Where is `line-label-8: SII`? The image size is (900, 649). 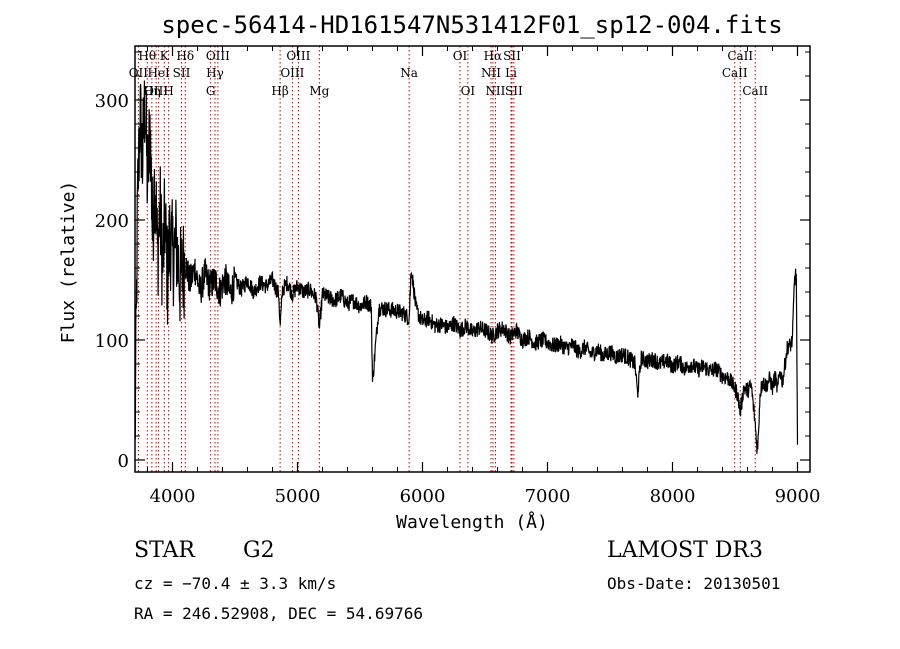 line-label-8: SII is located at coordinates (182, 73).